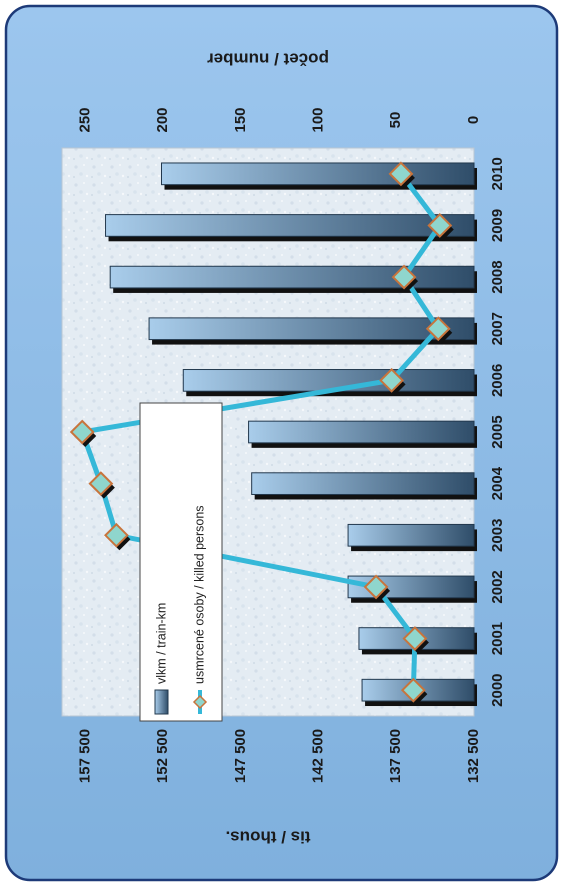 Image resolution: width=563 pixels, height=886 pixels. I want to click on category-tick-label: 2000, so click(497, 689).